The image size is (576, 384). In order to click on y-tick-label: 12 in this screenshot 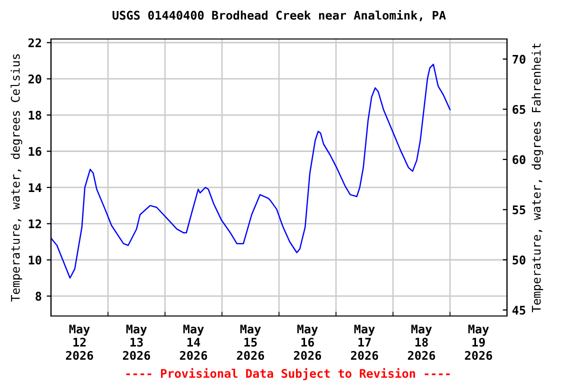, I will do `click(34, 223)`.